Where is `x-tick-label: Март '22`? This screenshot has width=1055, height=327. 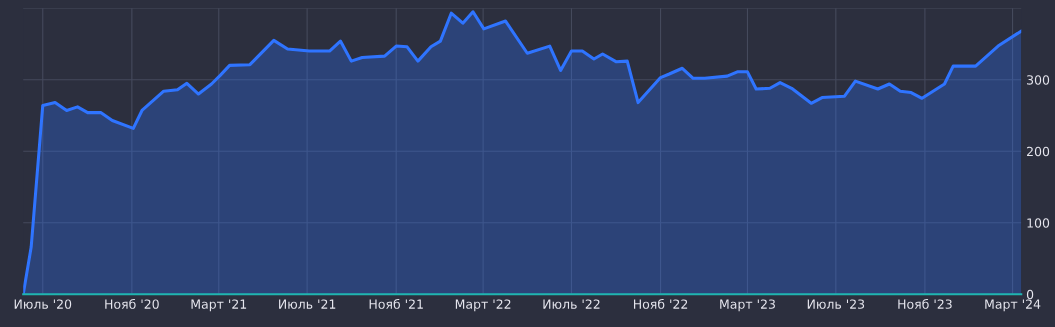 x-tick-label: Март '22 is located at coordinates (483, 305).